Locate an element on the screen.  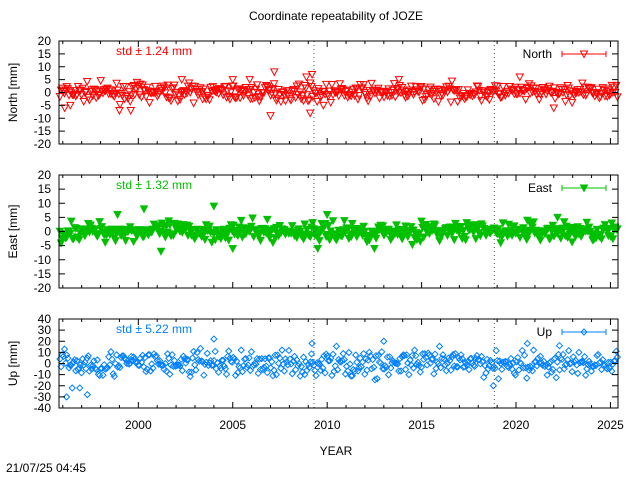
y-tick-label: 40 is located at coordinates (45, 319).